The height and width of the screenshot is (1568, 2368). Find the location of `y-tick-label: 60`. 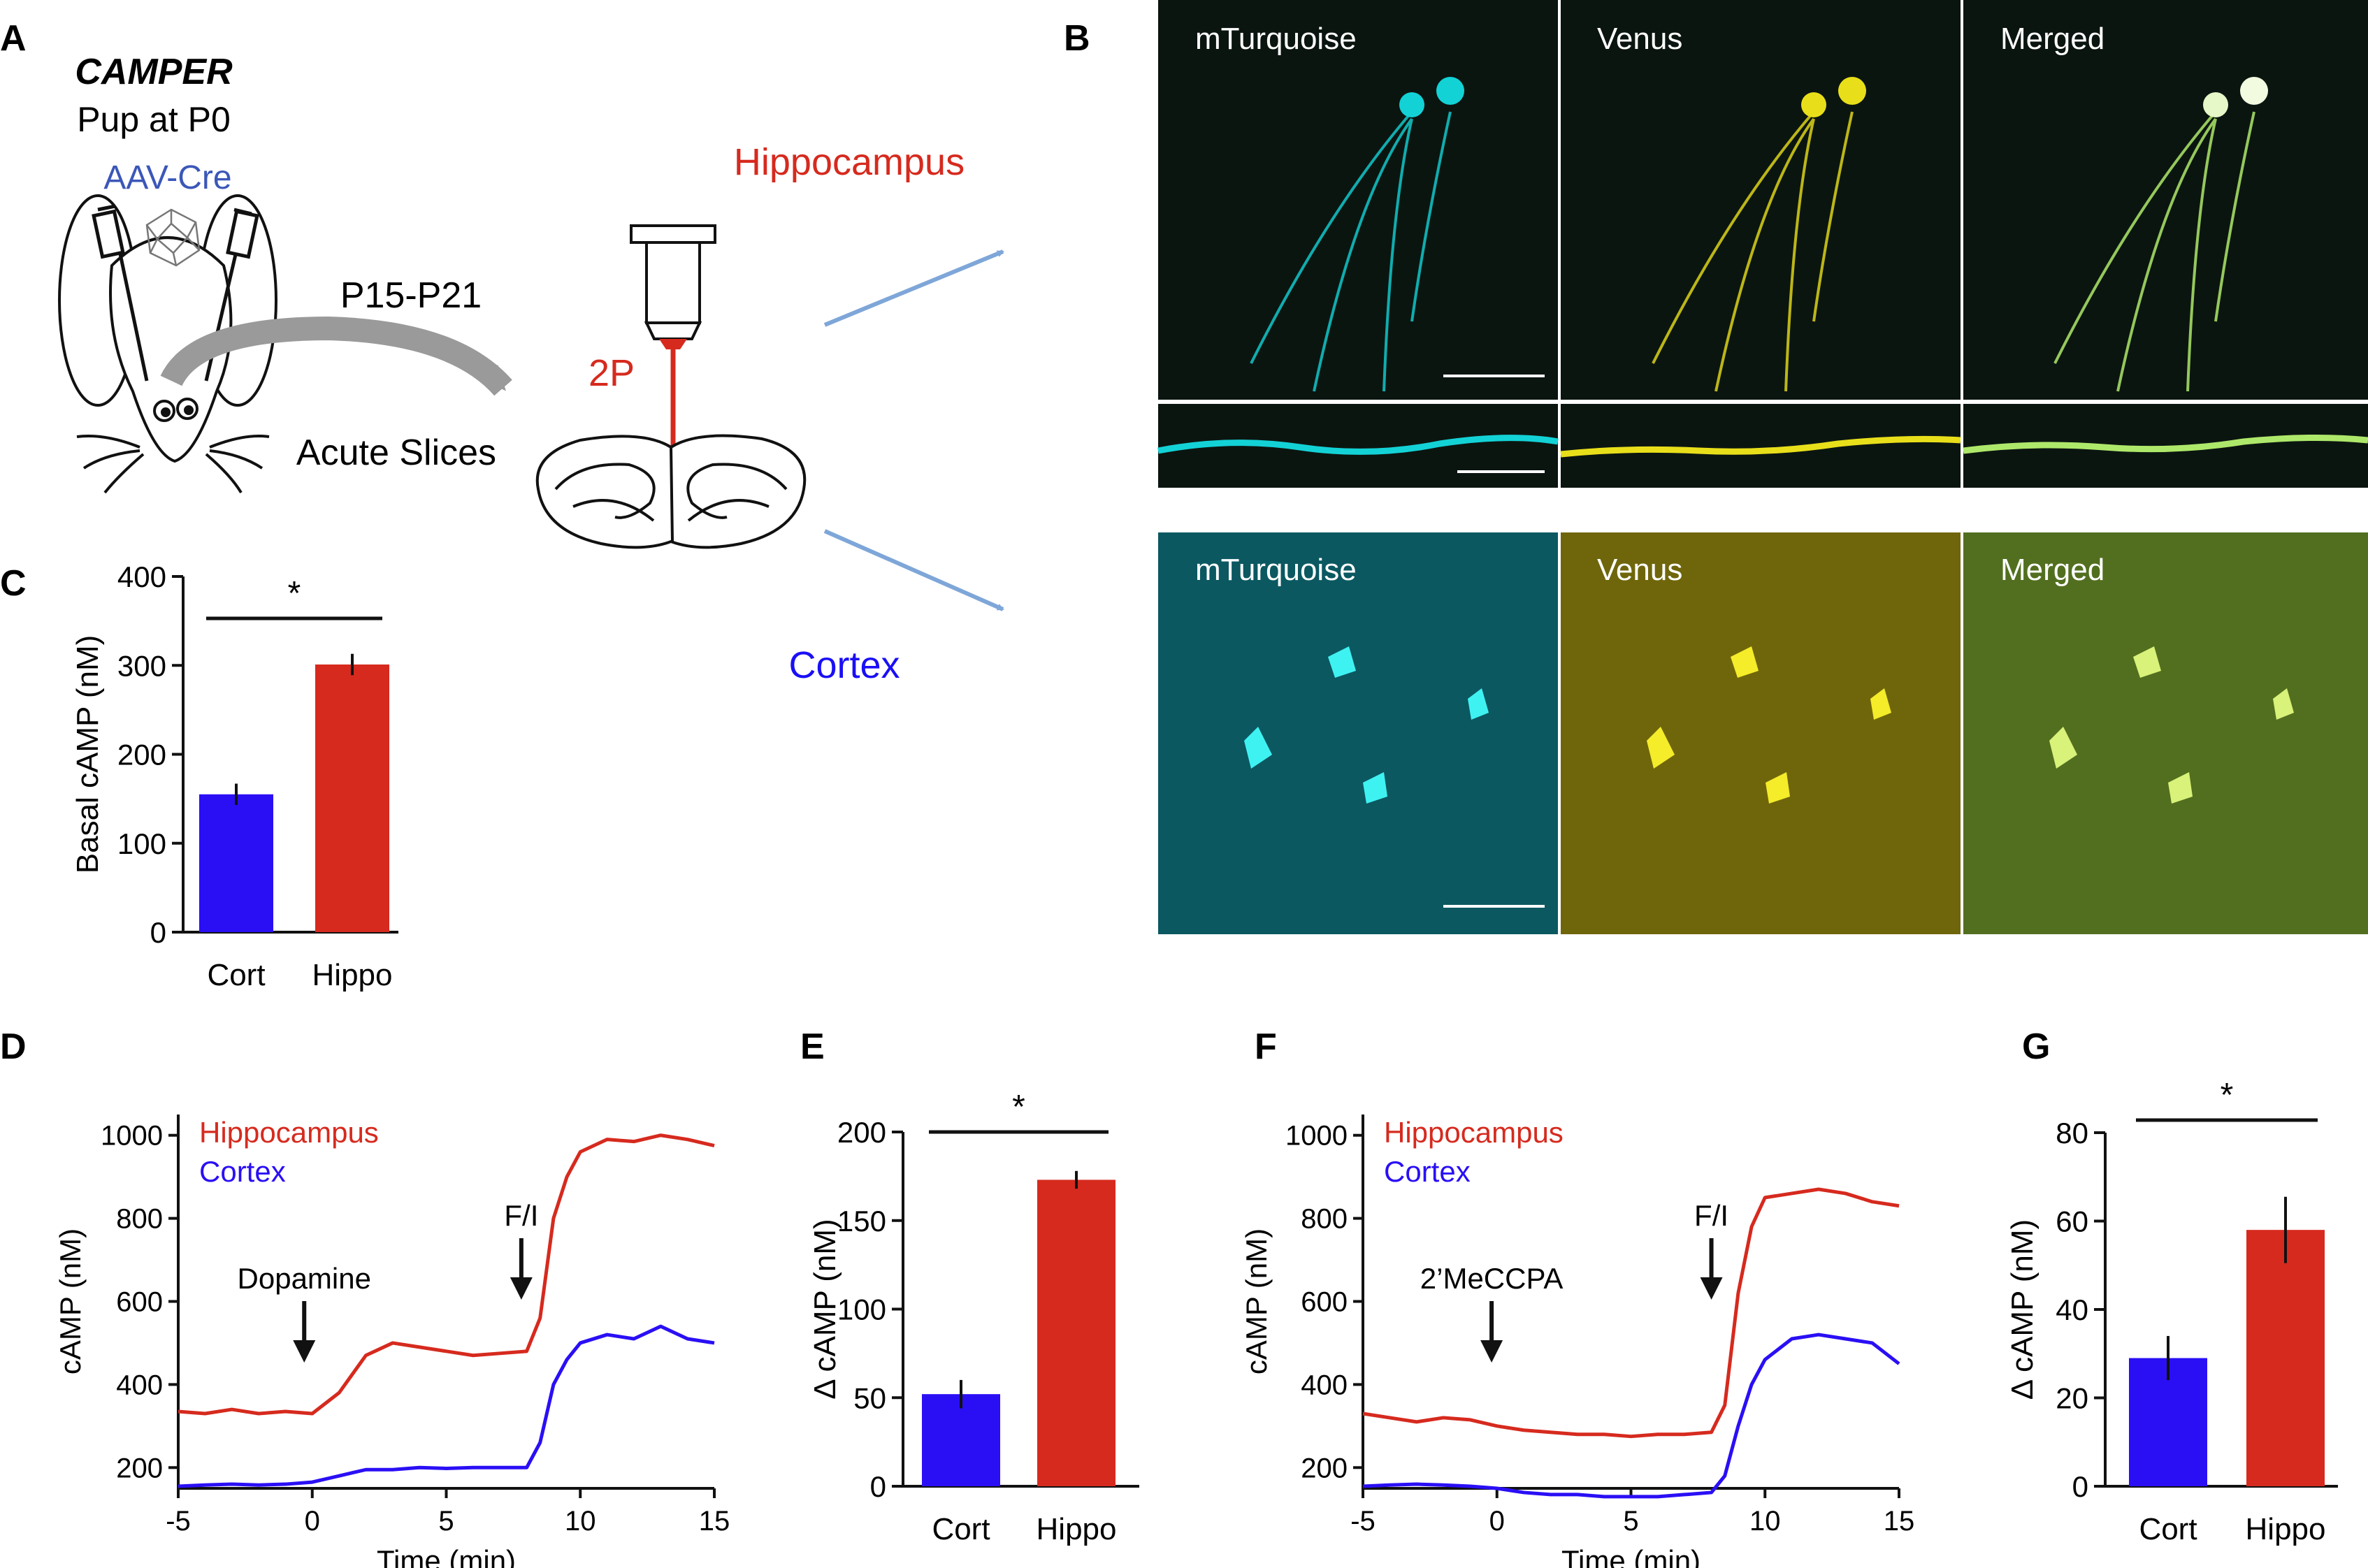

y-tick-label: 60 is located at coordinates (2072, 1221).